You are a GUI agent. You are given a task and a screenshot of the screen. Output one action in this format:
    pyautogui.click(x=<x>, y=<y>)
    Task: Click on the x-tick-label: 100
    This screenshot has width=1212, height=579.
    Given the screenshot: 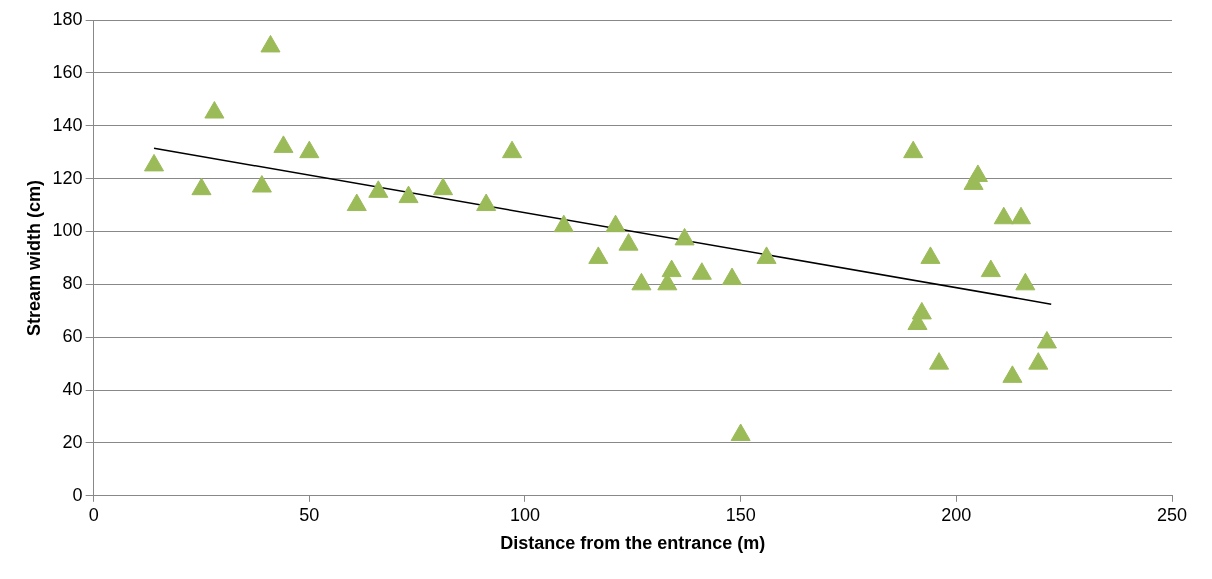 What is the action you would take?
    pyautogui.click(x=524, y=514)
    